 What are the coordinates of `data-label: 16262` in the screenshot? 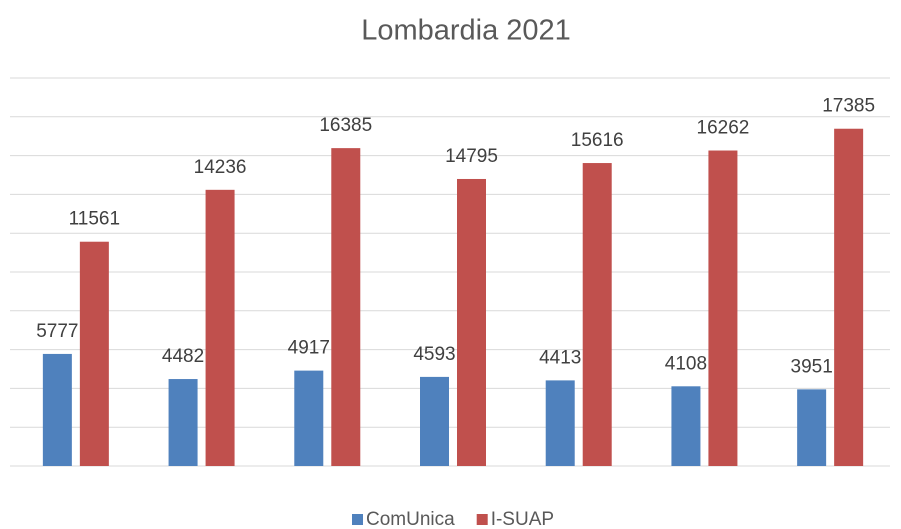 It's located at (723, 128).